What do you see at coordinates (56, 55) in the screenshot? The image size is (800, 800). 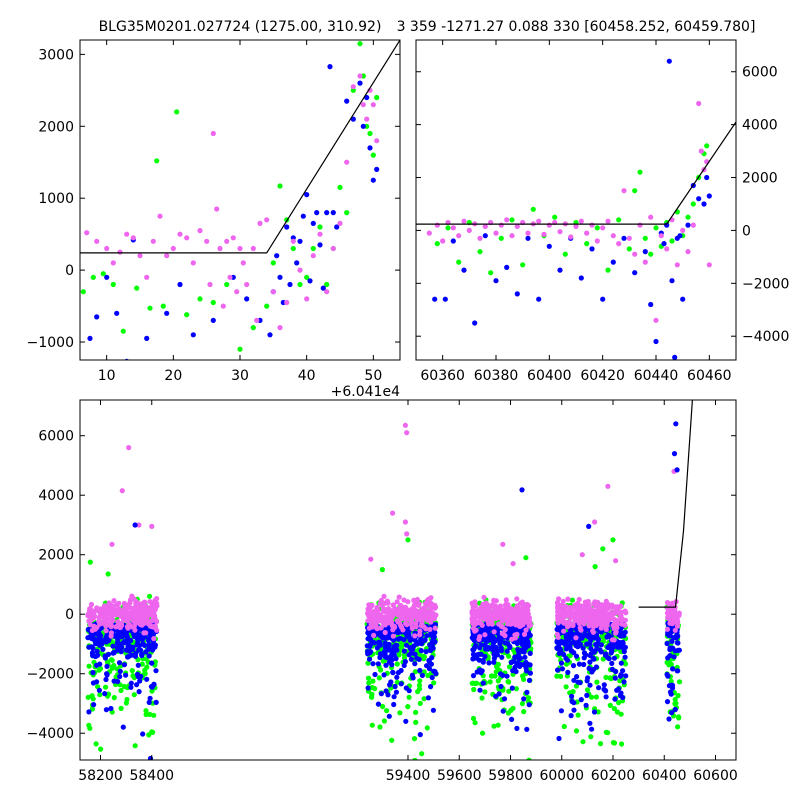 I see `y-tick-label: 3000` at bounding box center [56, 55].